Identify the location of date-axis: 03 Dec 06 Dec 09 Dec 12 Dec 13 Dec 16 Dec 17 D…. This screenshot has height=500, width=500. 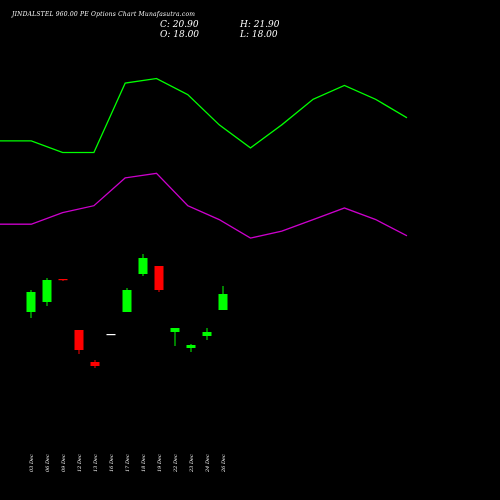
(128, 463).